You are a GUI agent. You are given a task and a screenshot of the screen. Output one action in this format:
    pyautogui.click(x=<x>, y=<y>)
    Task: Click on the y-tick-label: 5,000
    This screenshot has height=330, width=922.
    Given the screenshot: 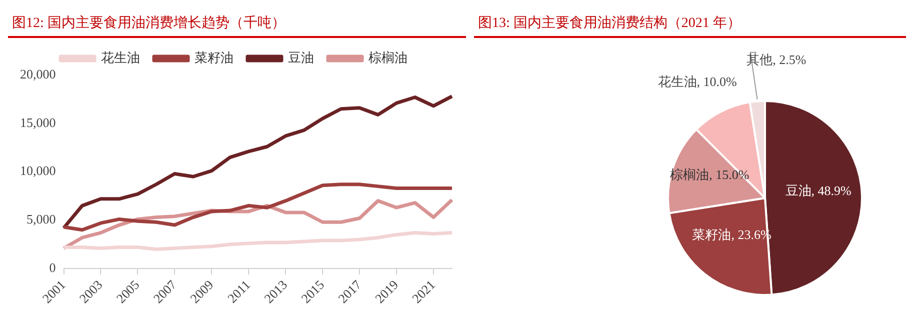 What is the action you would take?
    pyautogui.click(x=41, y=219)
    